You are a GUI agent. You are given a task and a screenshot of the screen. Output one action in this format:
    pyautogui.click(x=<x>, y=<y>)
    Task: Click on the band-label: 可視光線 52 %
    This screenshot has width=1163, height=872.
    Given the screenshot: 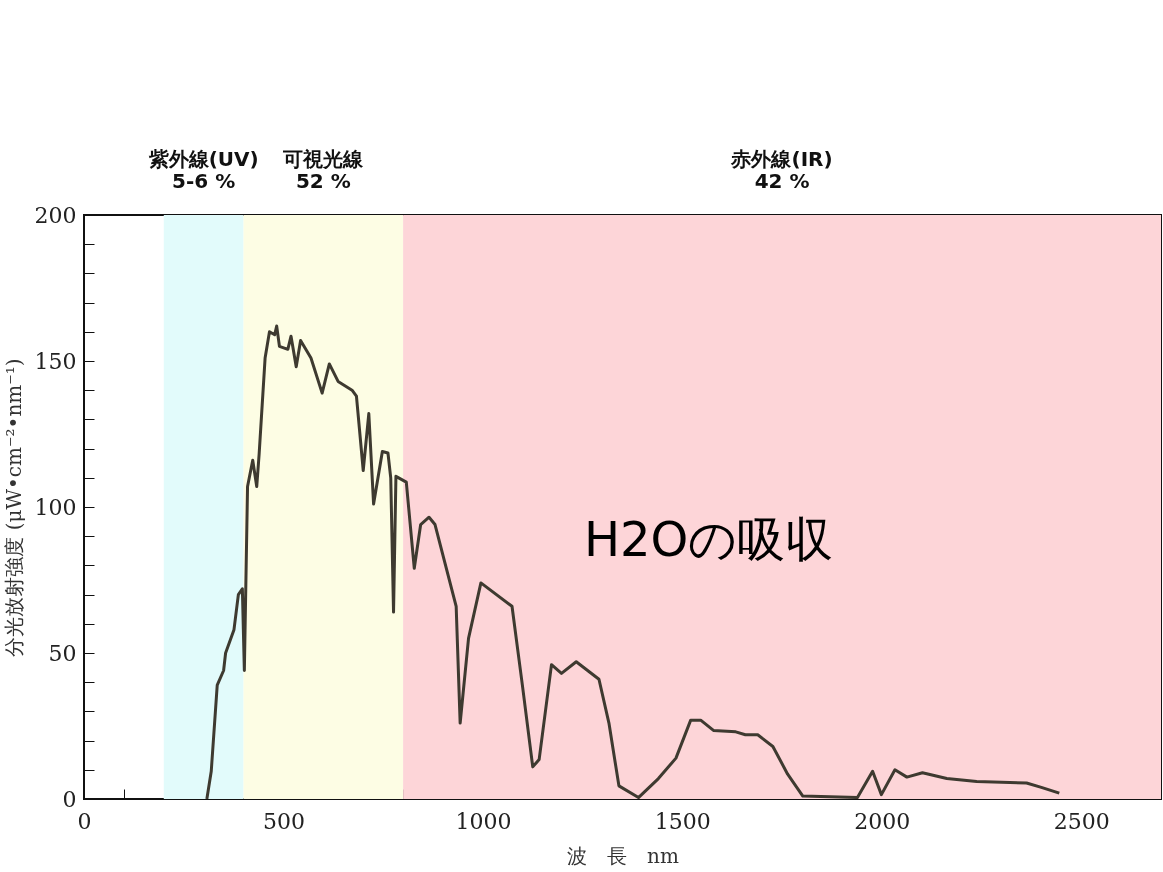 What is the action you would take?
    pyautogui.click(x=323, y=170)
    